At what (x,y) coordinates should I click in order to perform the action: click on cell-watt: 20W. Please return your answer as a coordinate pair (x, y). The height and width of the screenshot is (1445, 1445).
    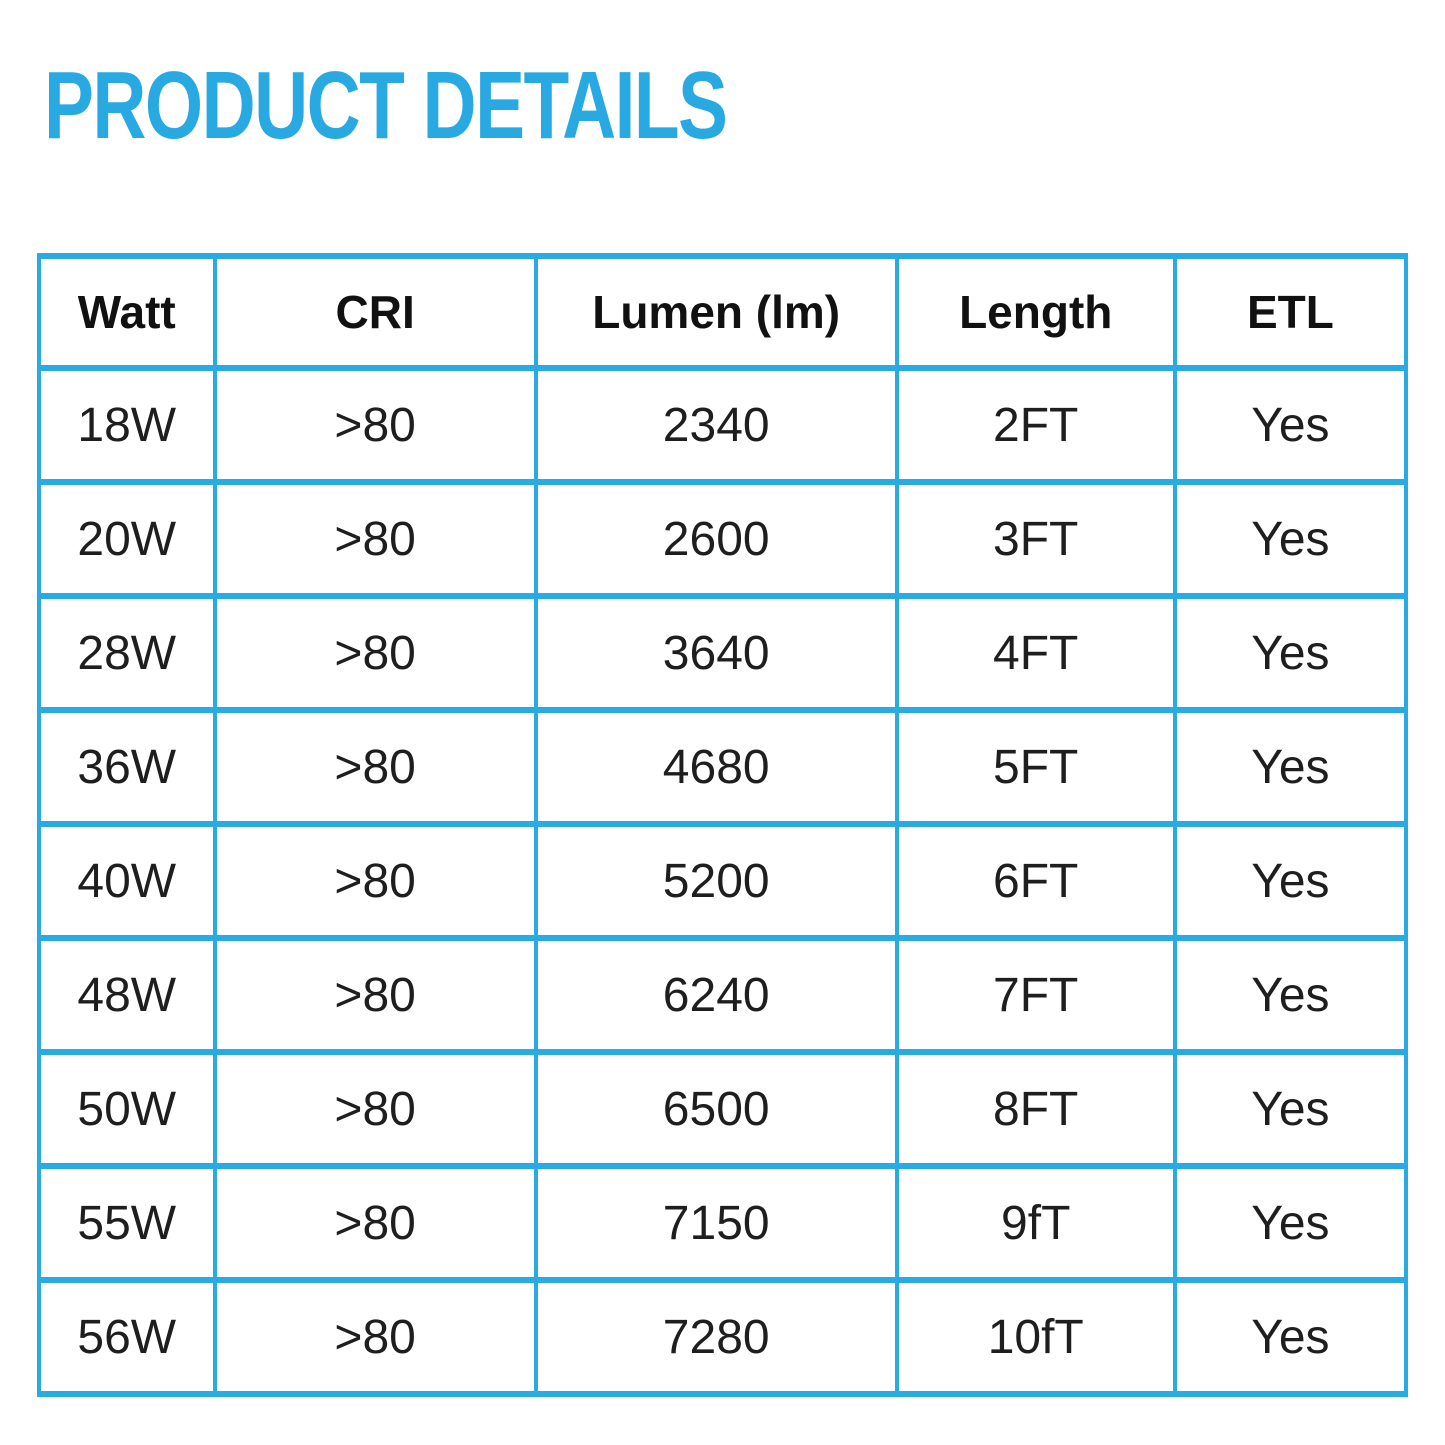
    Looking at the image, I should click on (127, 539).